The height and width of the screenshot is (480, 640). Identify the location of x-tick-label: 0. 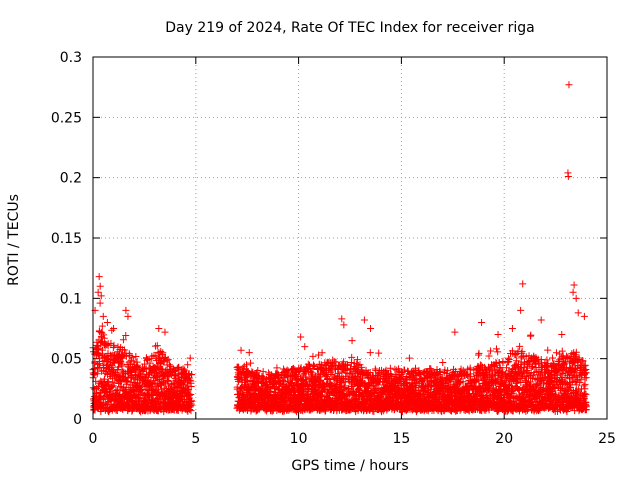
(93, 439).